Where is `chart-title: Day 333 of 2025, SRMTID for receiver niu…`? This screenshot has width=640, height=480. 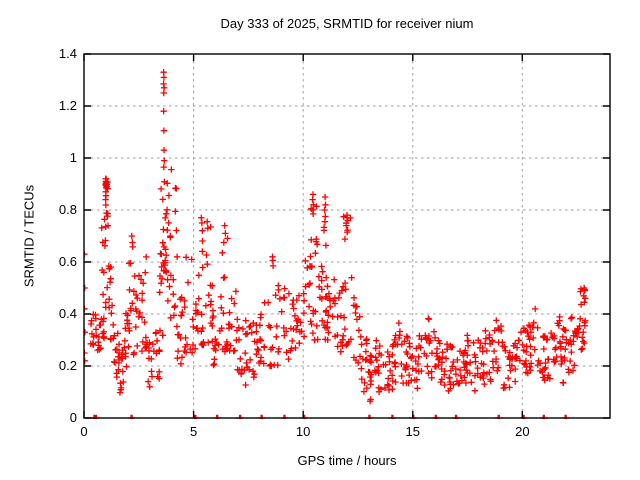
chart-title: Day 333 of 2025, SRMTID for receiver niu… is located at coordinates (347, 23).